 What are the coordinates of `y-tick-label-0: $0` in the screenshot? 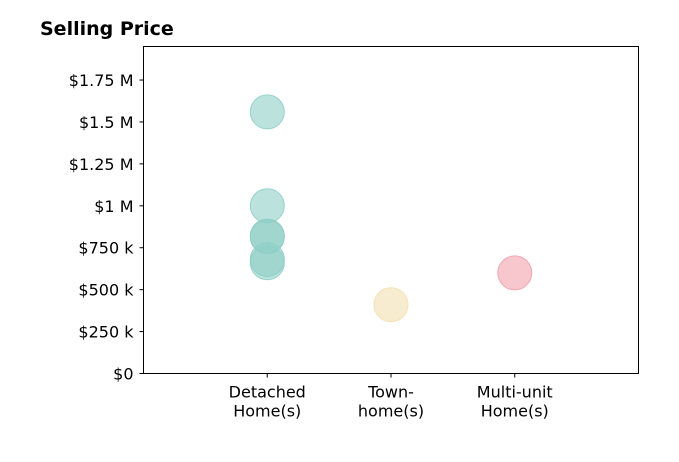 It's located at (123, 374).